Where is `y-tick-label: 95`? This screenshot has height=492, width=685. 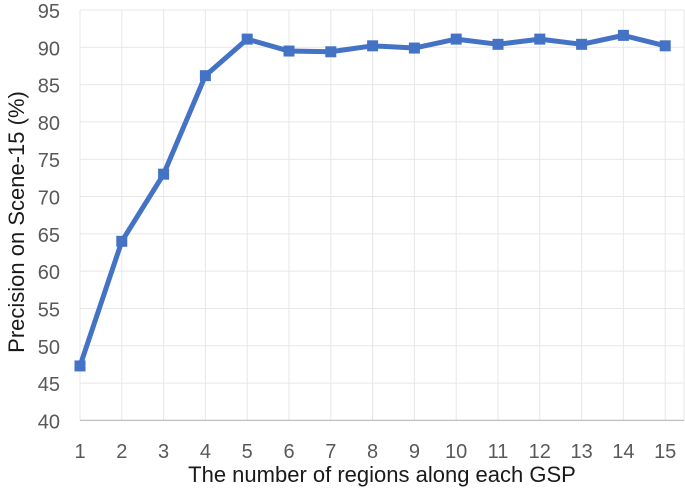 y-tick-label: 95 is located at coordinates (49, 12).